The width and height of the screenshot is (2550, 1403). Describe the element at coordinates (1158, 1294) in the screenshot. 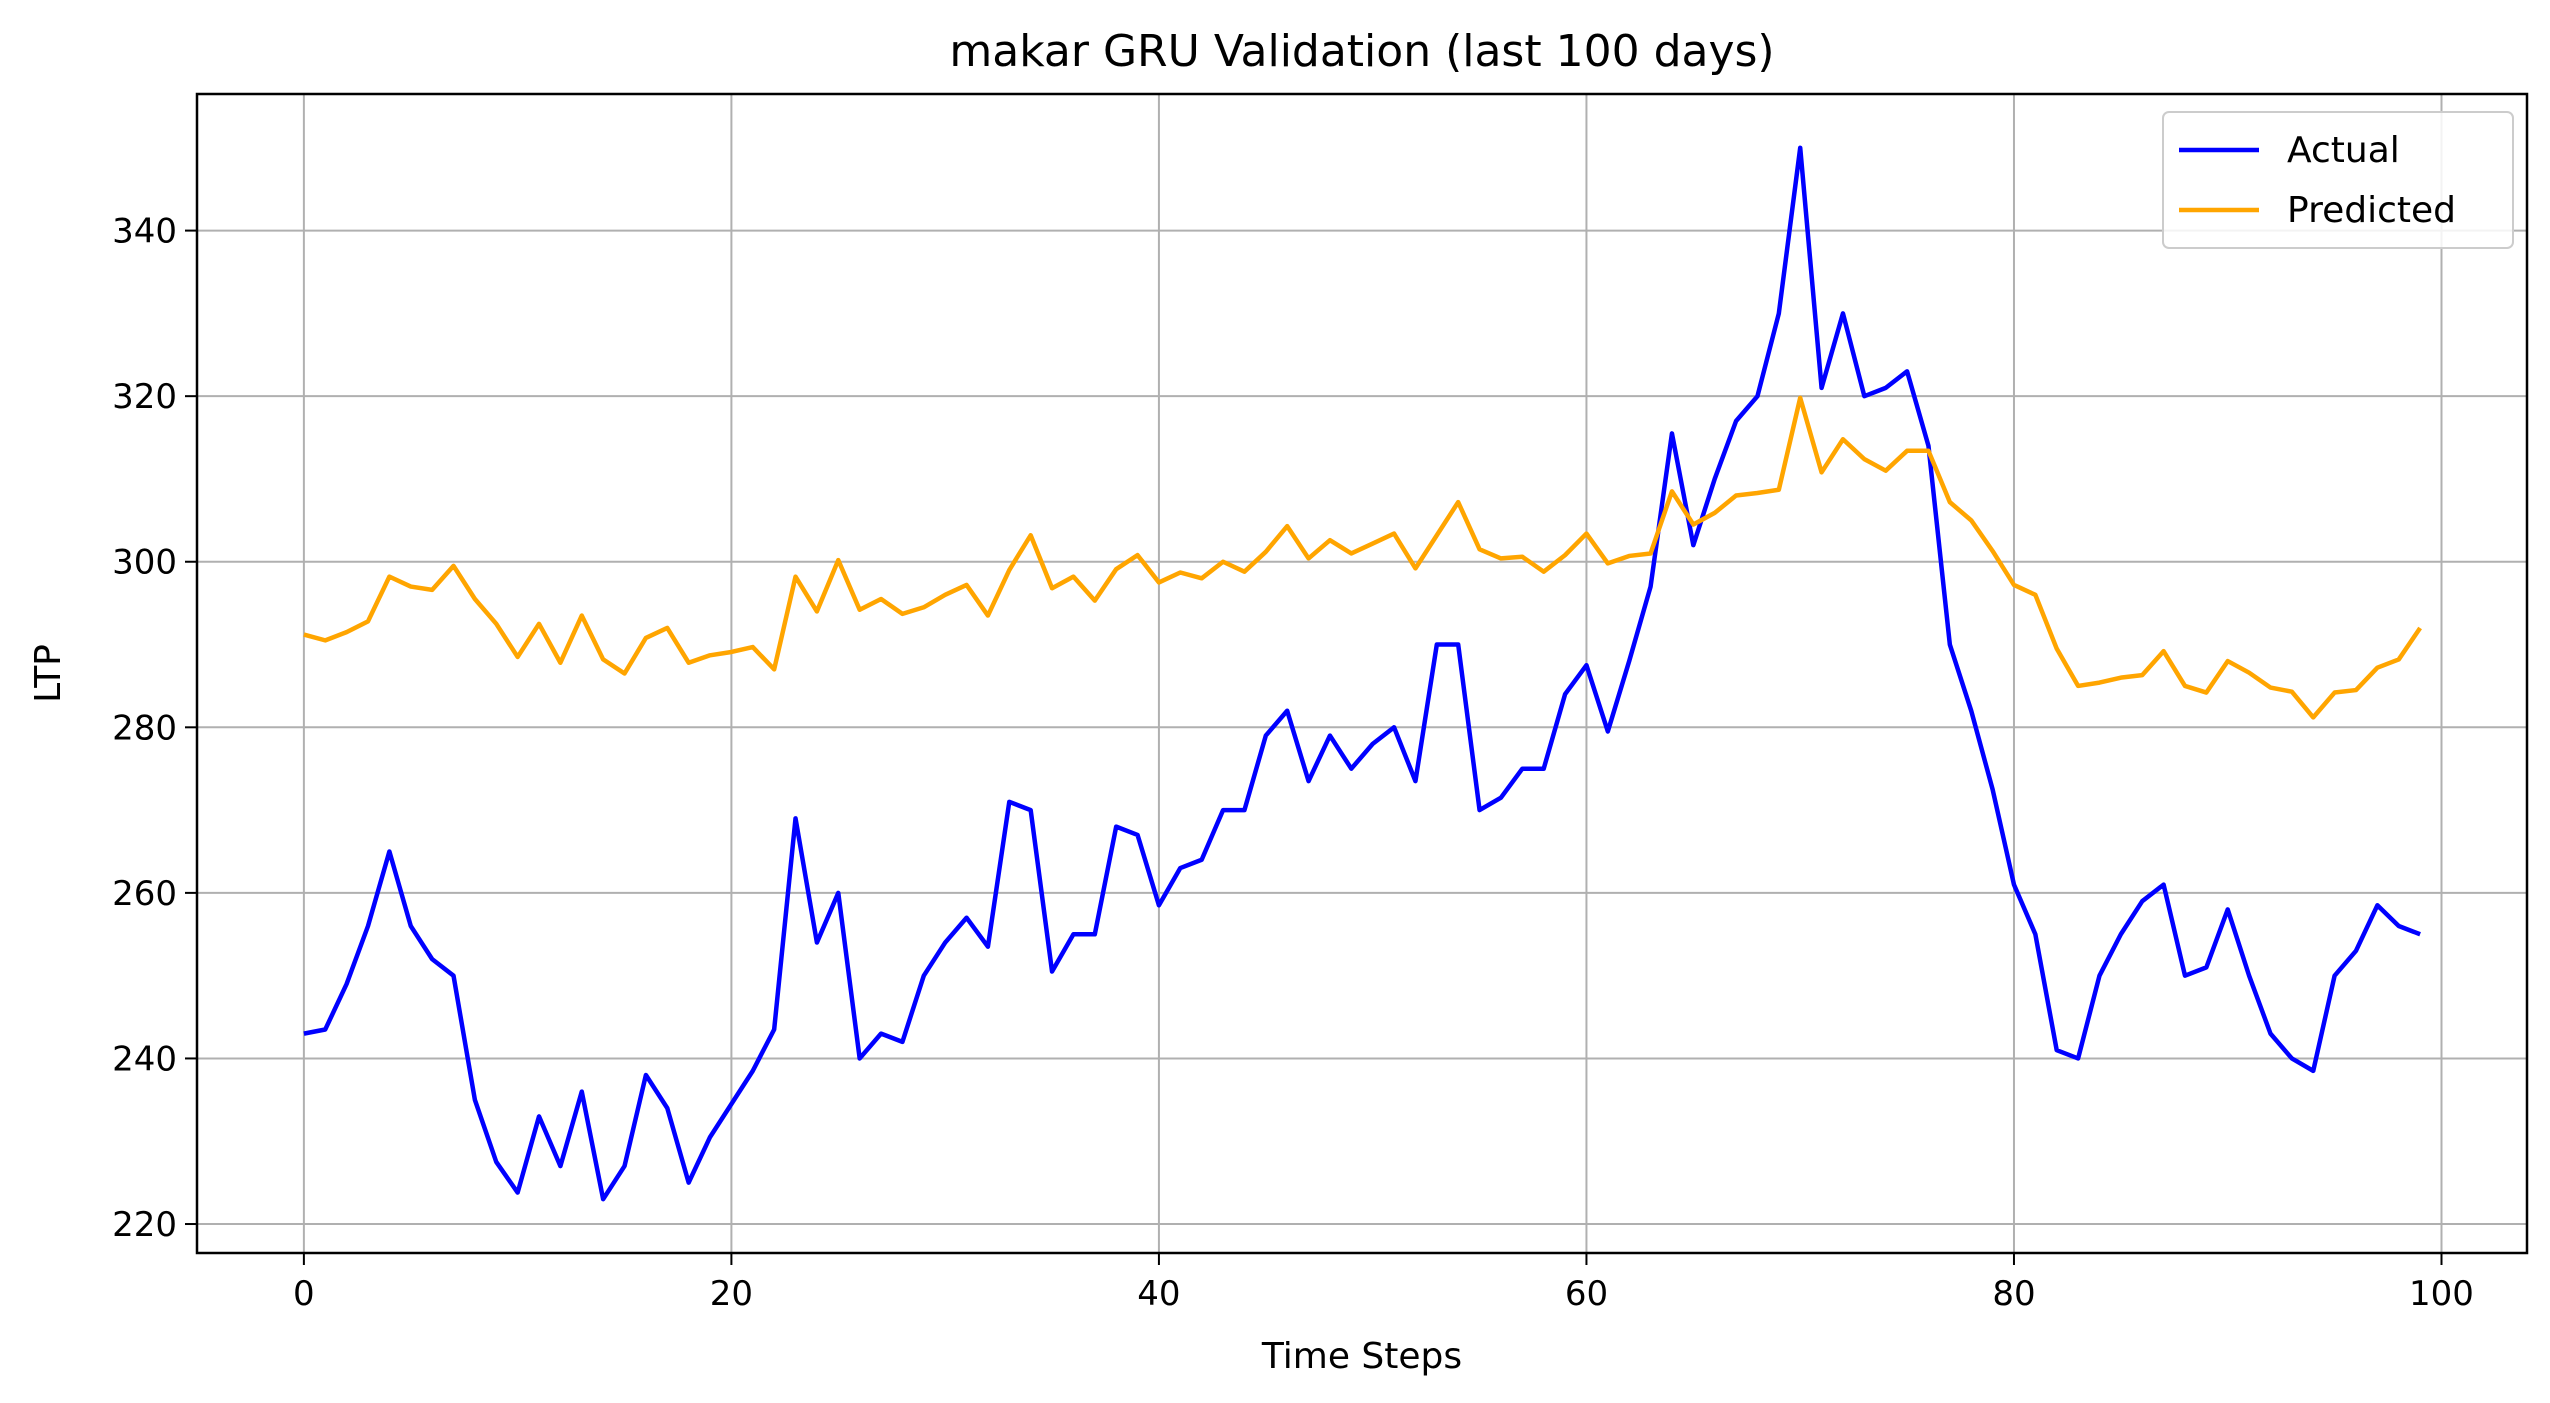

I see `x-tick-label: 40` at that location.